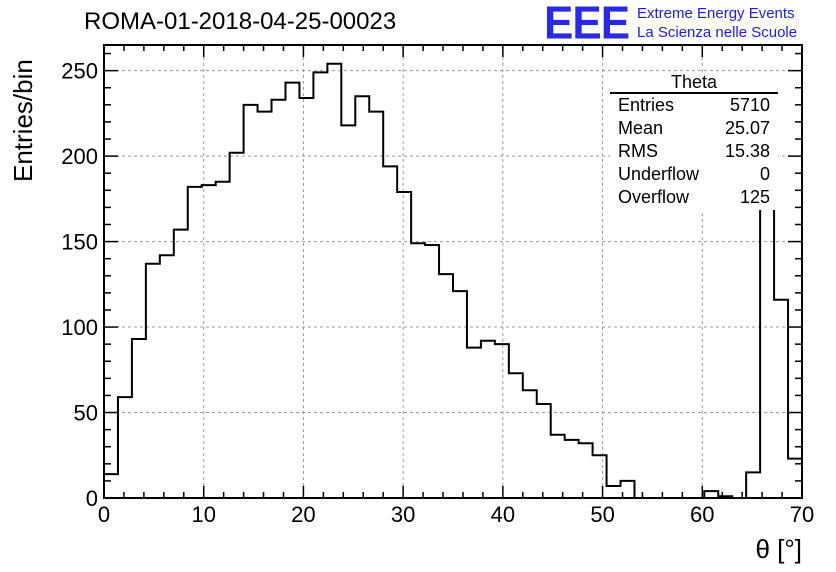 This screenshot has width=836, height=572. Describe the element at coordinates (802, 514) in the screenshot. I see `x-tick-label: 70` at that location.